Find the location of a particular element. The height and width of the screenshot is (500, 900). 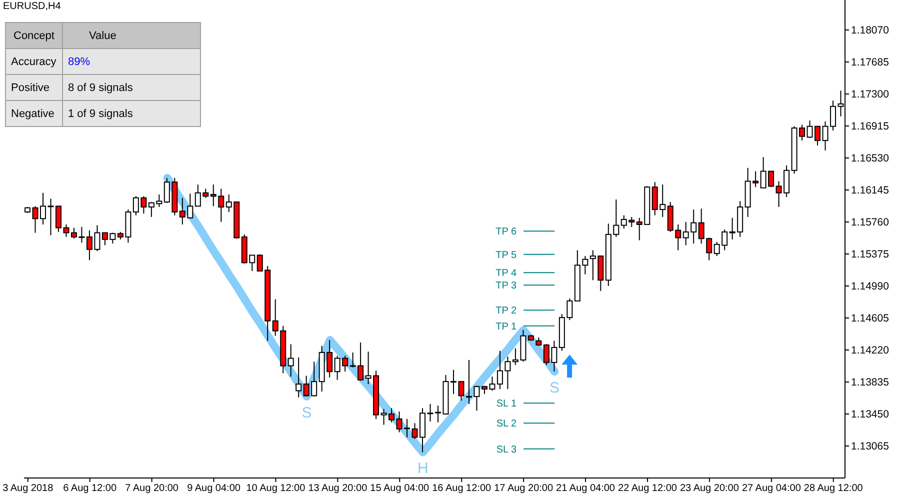

series-label: TP 3 is located at coordinates (507, 286).